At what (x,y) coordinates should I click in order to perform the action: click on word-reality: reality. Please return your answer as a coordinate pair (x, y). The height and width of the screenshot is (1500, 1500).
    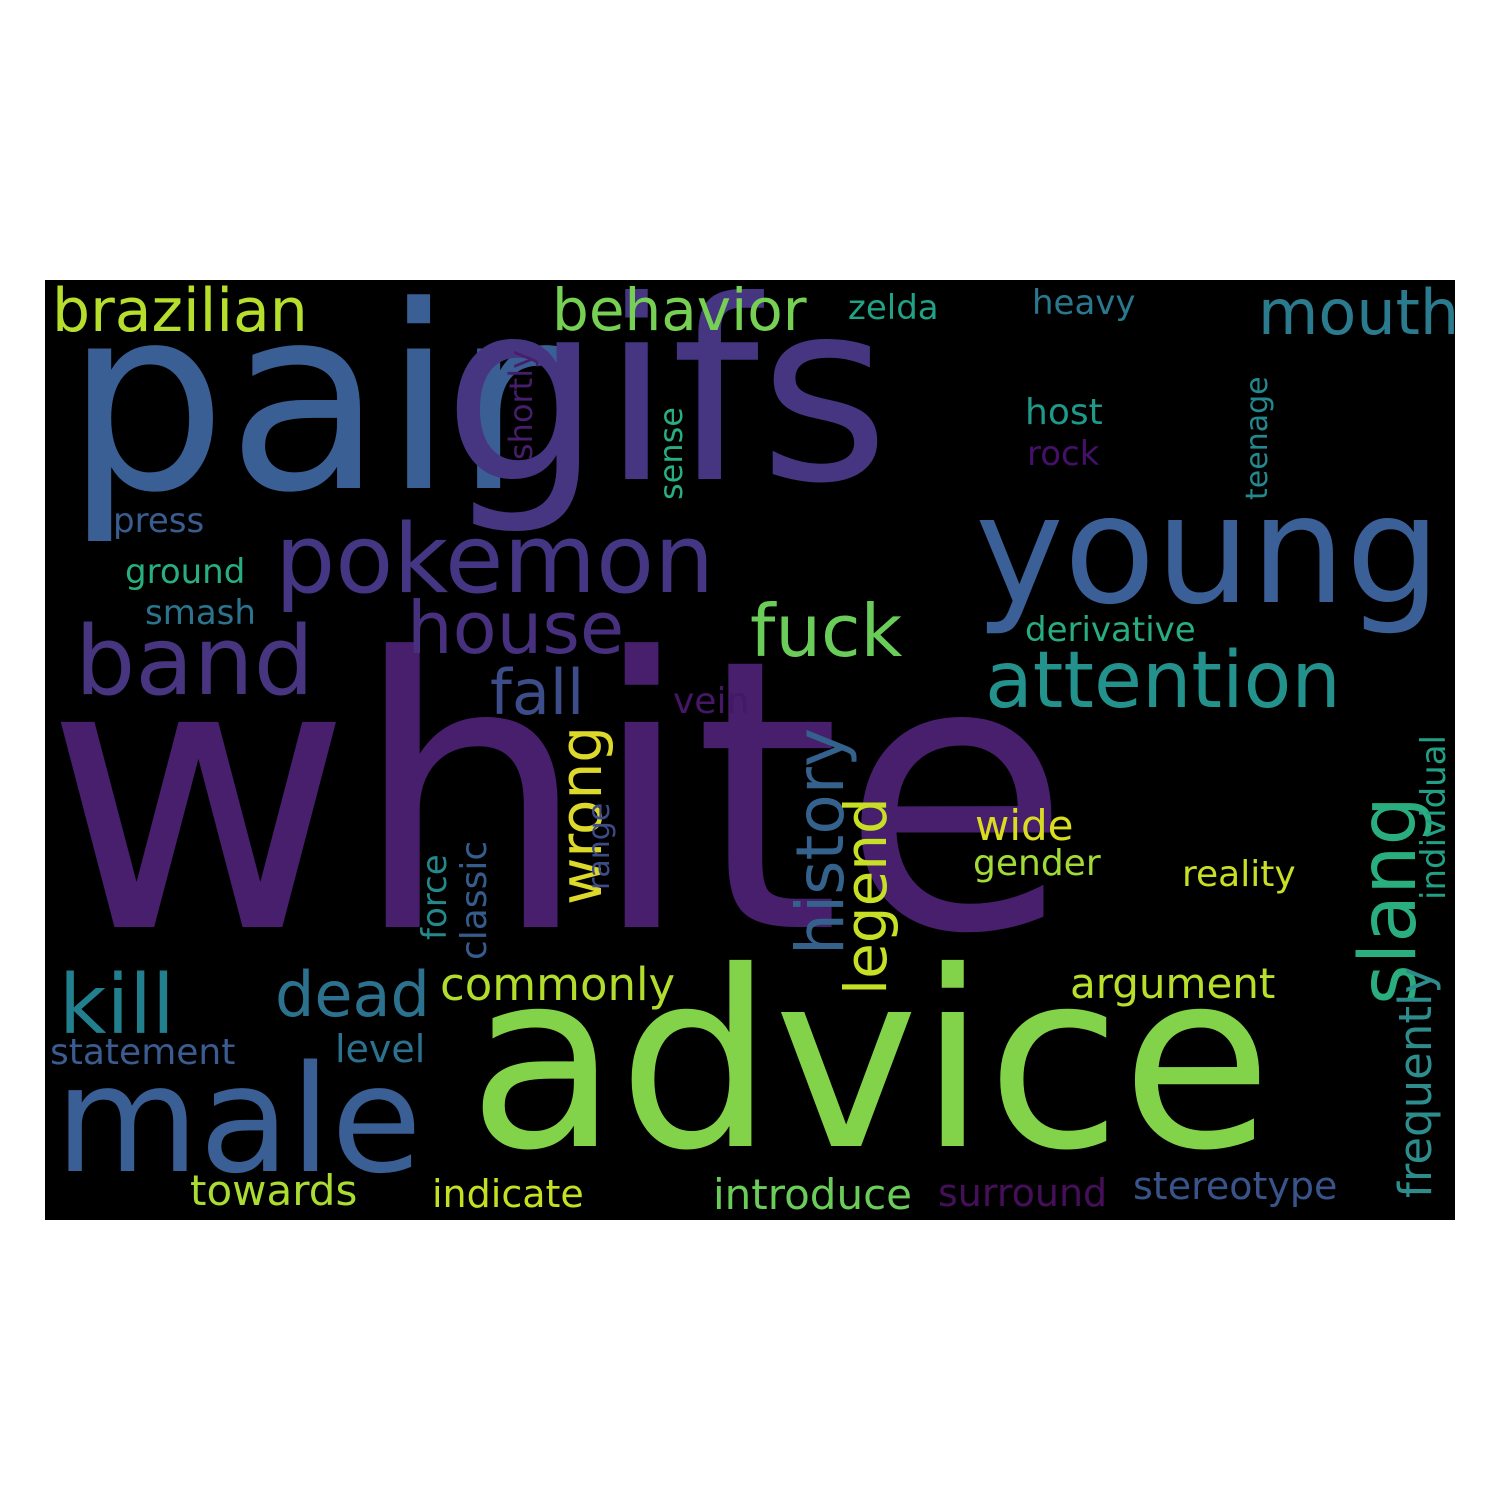
    Looking at the image, I should click on (1239, 874).